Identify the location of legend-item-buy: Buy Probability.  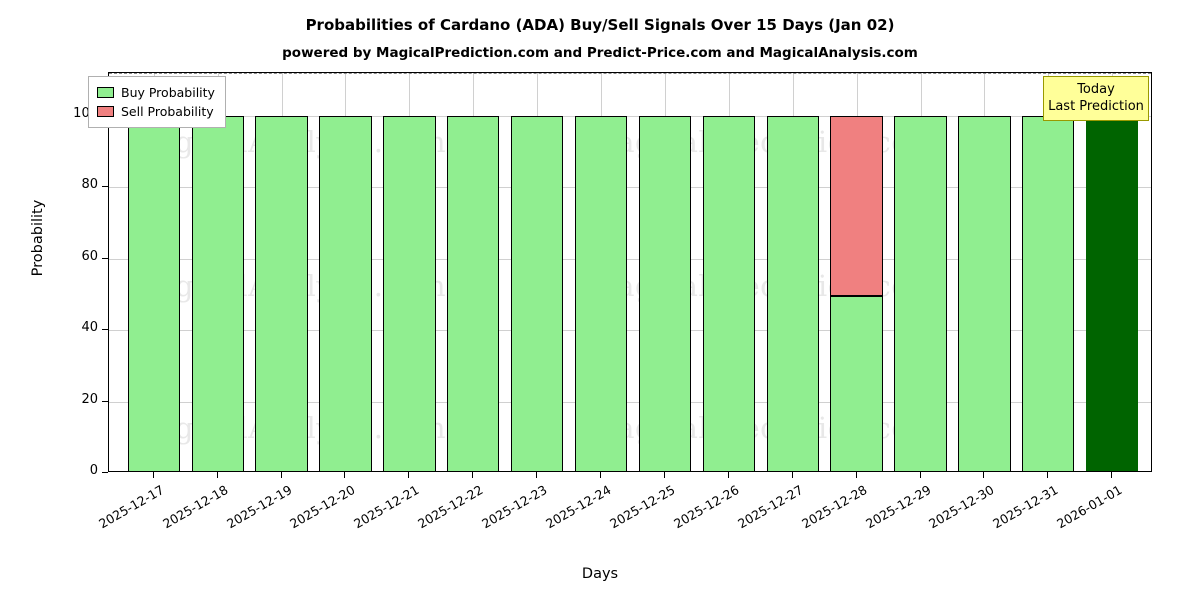
(156, 92).